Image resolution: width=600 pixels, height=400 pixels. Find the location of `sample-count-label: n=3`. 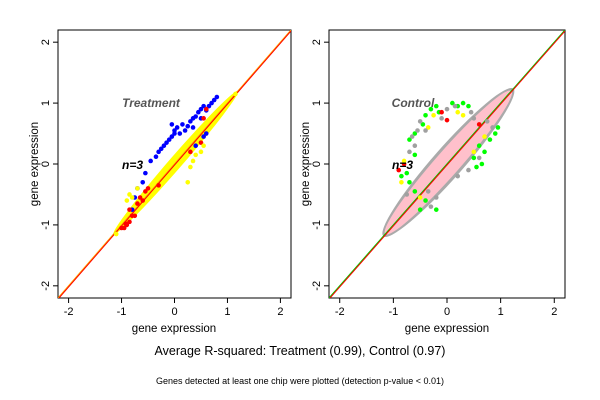

sample-count-label: n=3 is located at coordinates (402, 165).